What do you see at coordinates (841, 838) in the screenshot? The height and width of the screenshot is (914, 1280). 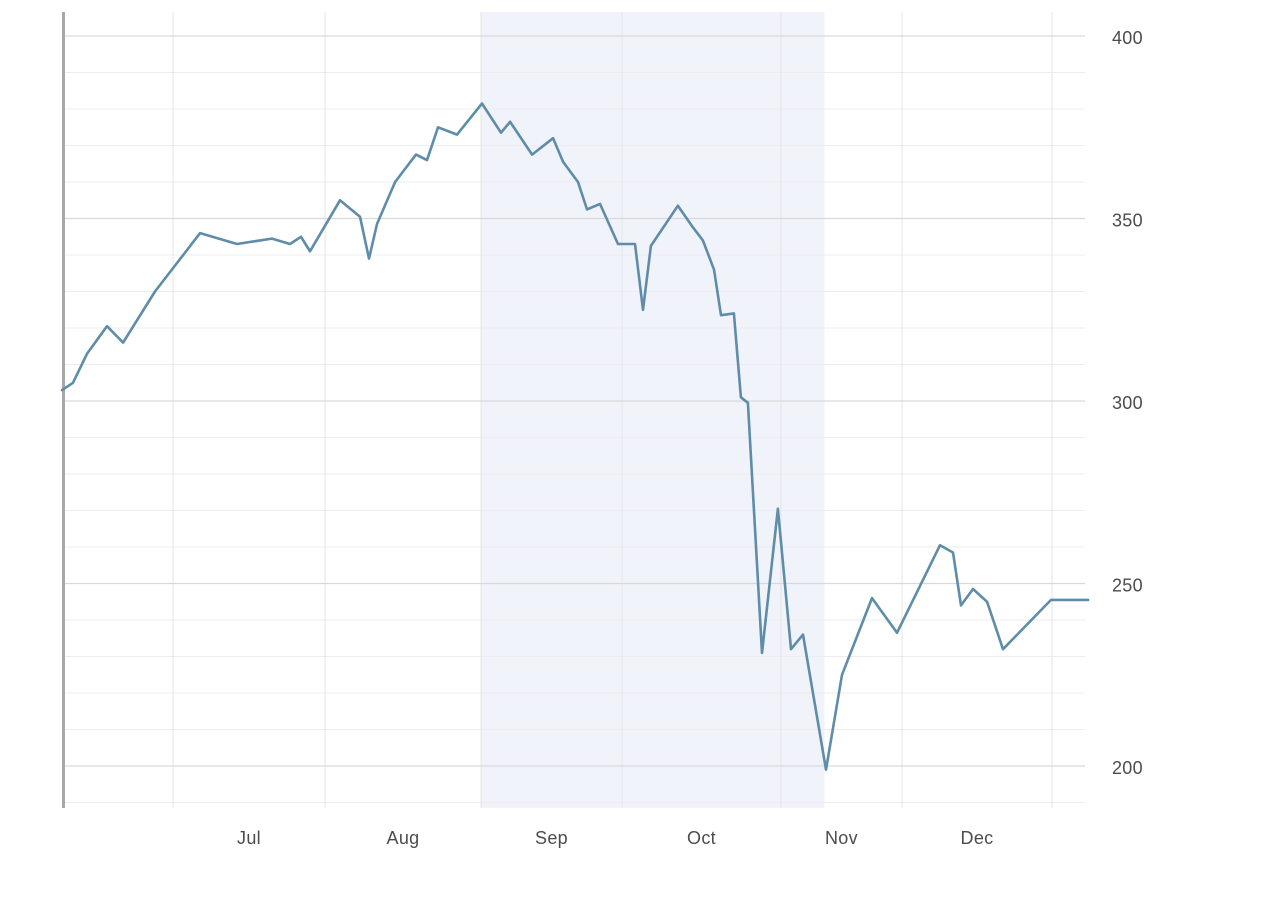 I see `x-axis-month-label: Nov` at bounding box center [841, 838].